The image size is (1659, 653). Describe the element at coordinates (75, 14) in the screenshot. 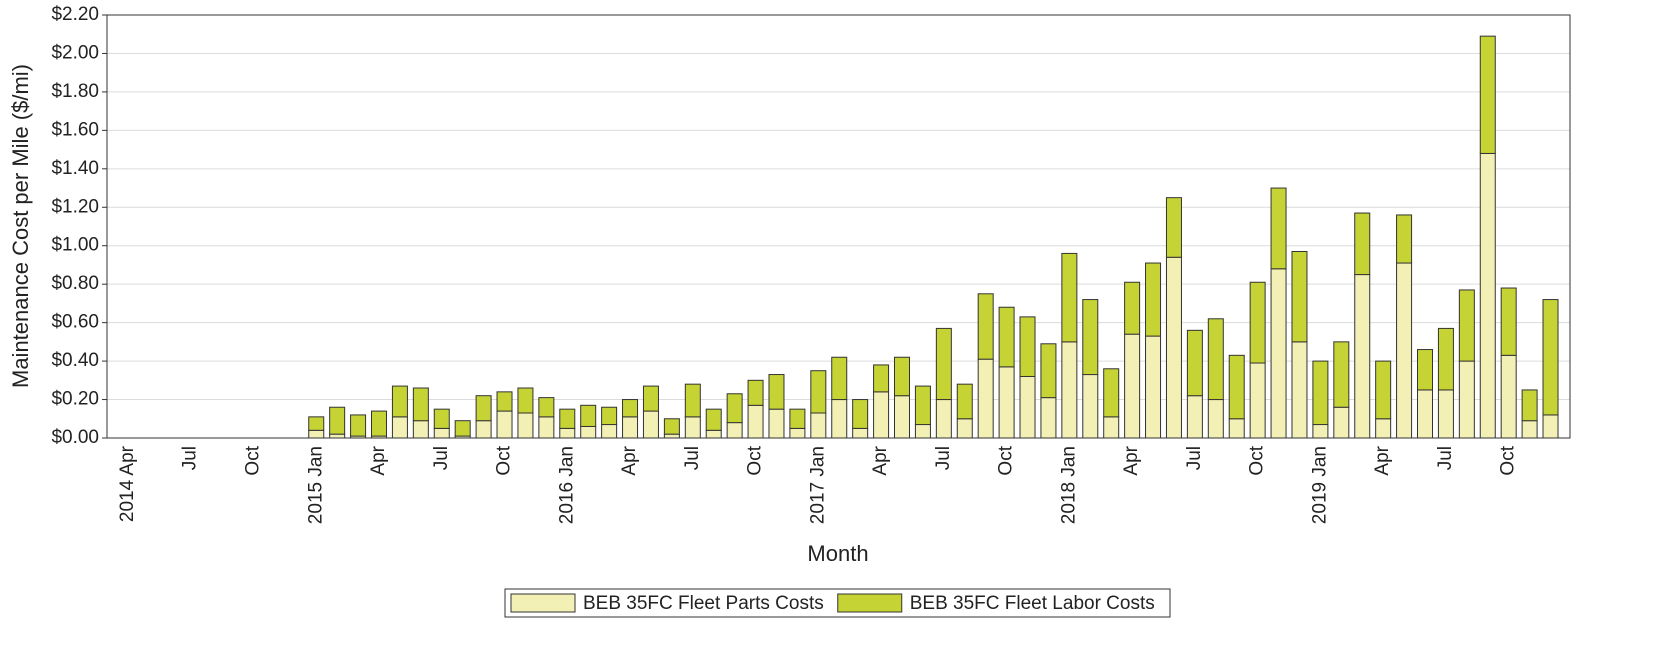

I see `y-tick-label: $2.20` at that location.